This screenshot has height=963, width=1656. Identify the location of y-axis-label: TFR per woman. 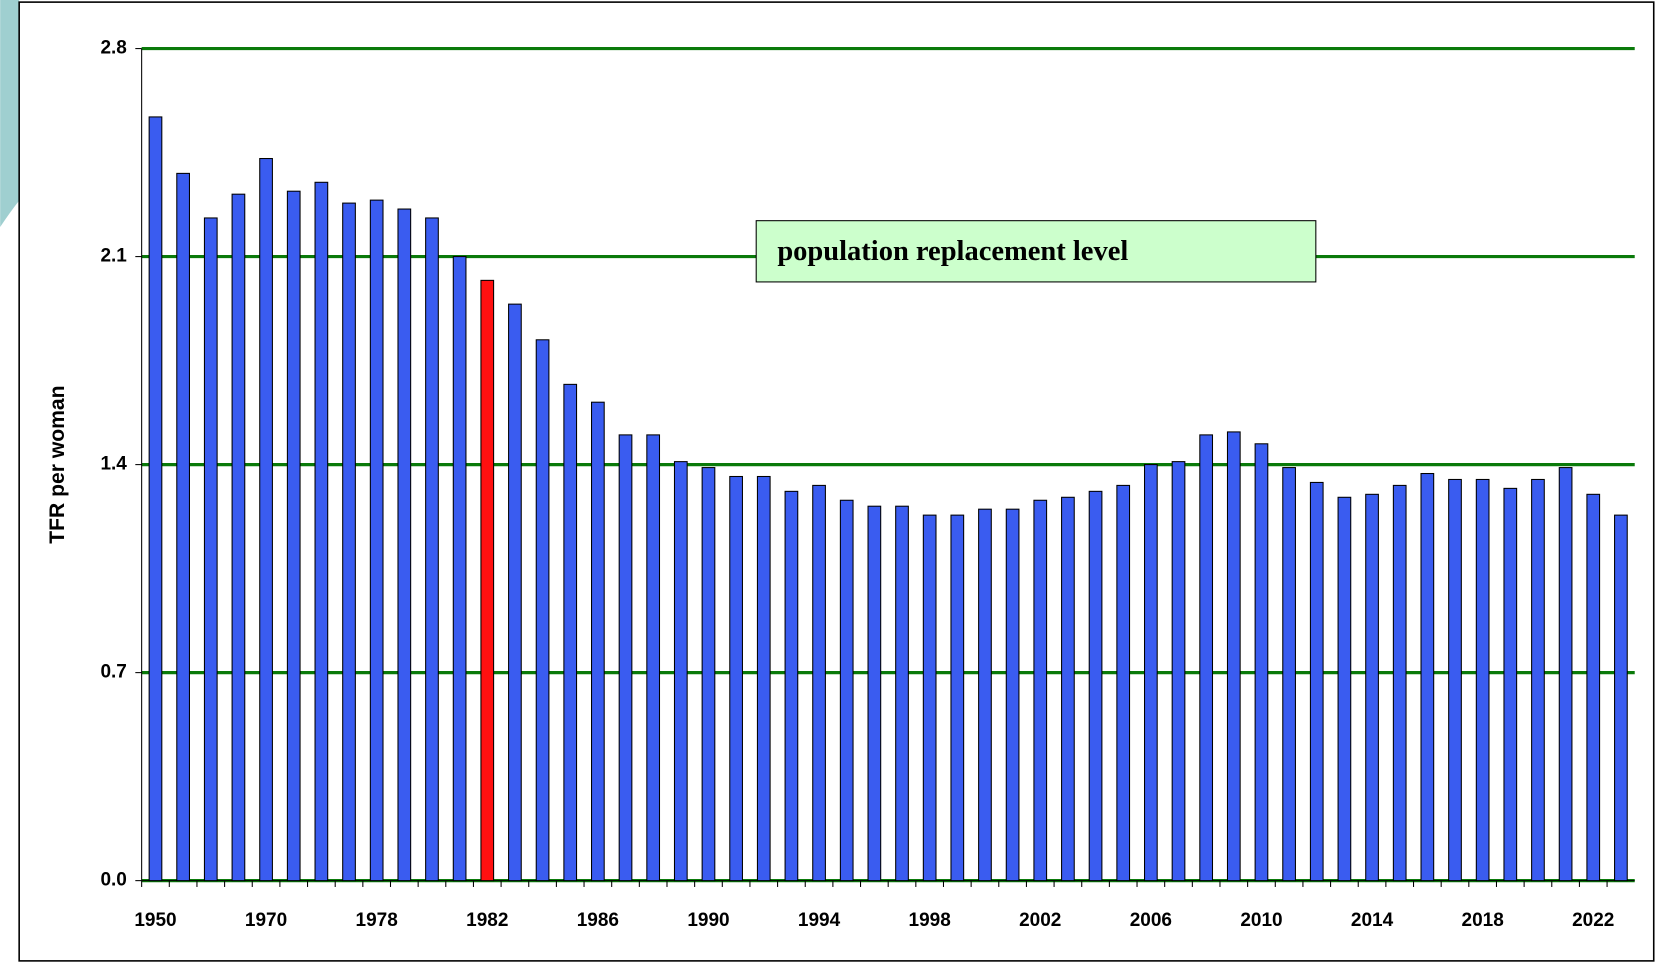
(57, 464).